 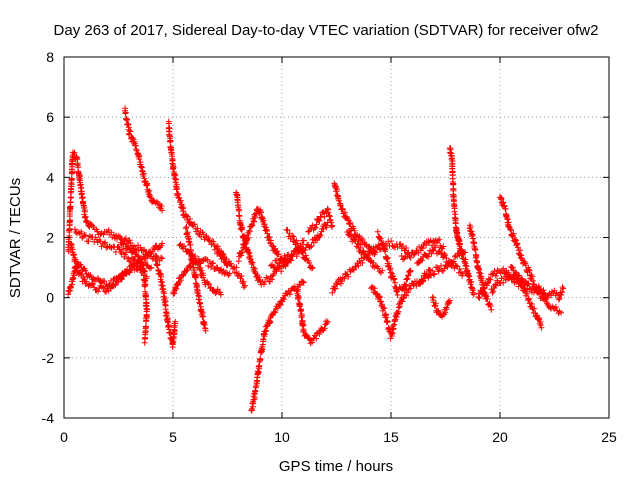 I want to click on y-tick-label: 4, so click(x=50, y=177).